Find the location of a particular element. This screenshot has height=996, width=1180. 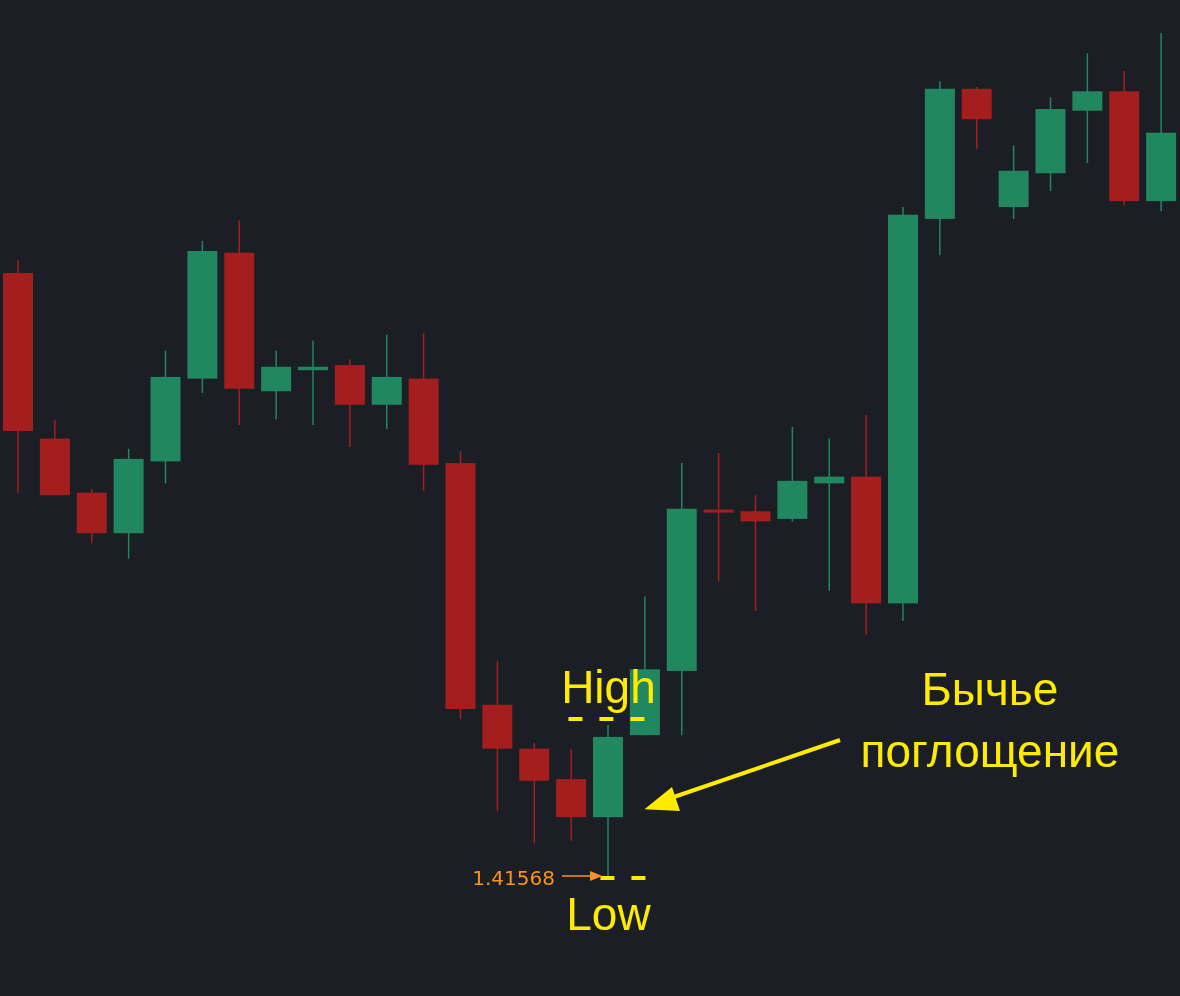

annotation: 1.41568 is located at coordinates (513, 878).